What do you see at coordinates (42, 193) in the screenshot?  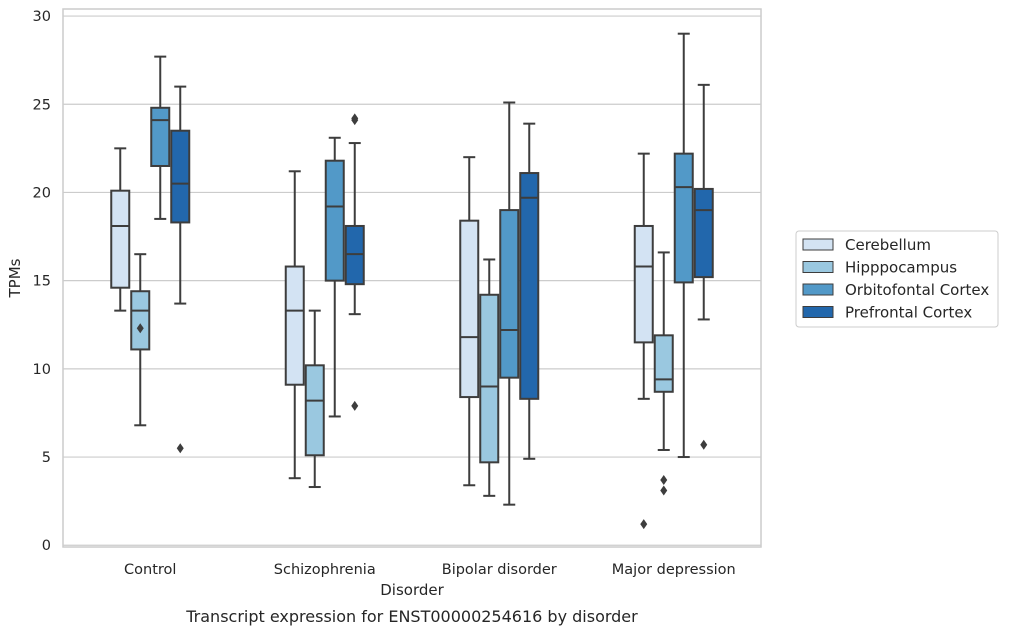 I see `y-tick-label: 20` at bounding box center [42, 193].